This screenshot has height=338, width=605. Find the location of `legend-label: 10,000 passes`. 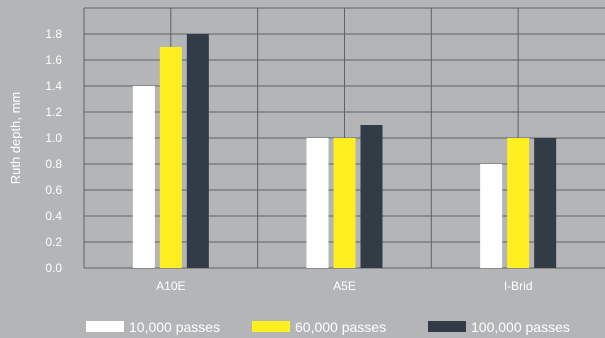

legend-label: 10,000 passes is located at coordinates (174, 327).